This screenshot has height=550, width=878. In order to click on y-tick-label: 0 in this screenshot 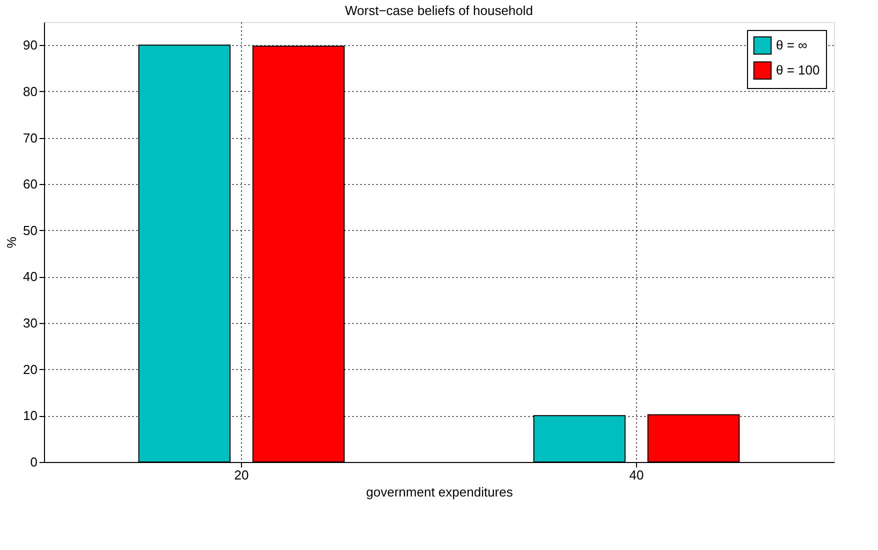, I will do `click(34, 462)`.